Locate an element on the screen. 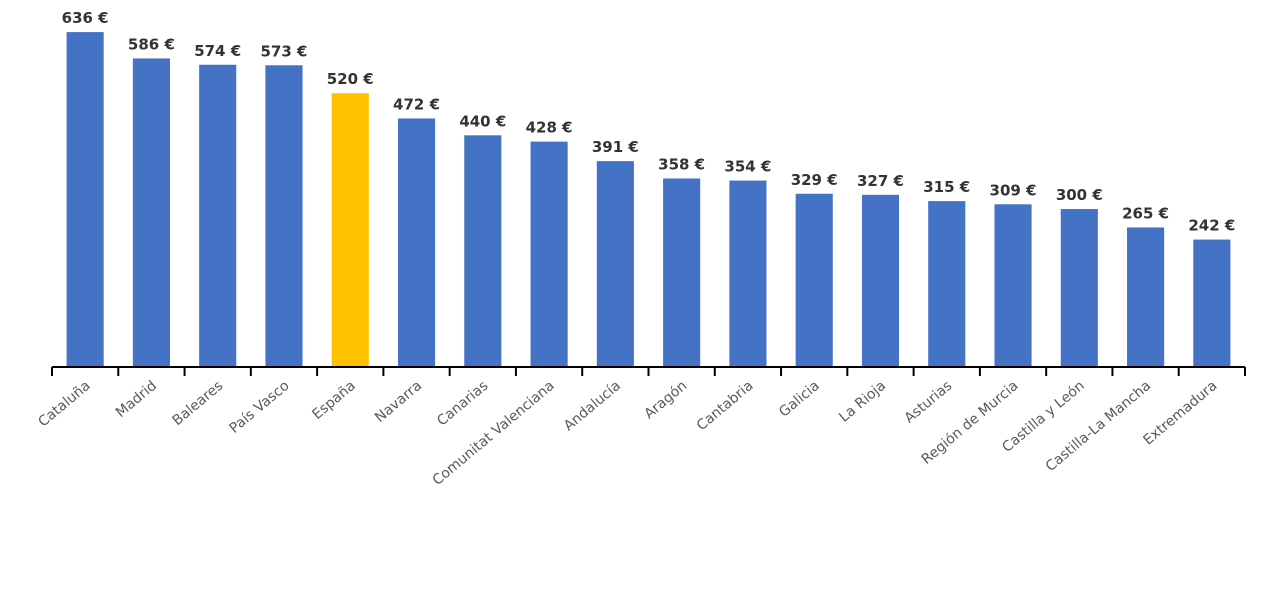  x-tick-label: Madrid is located at coordinates (136, 399).